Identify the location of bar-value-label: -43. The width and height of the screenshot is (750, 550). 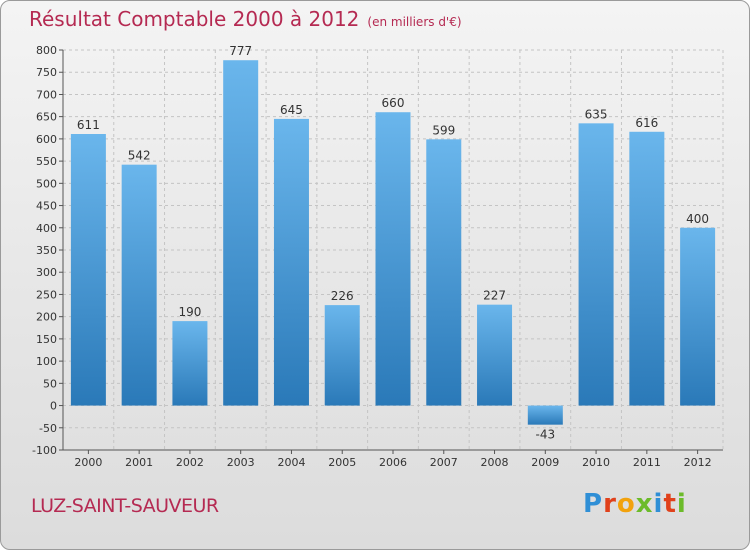
(546, 435).